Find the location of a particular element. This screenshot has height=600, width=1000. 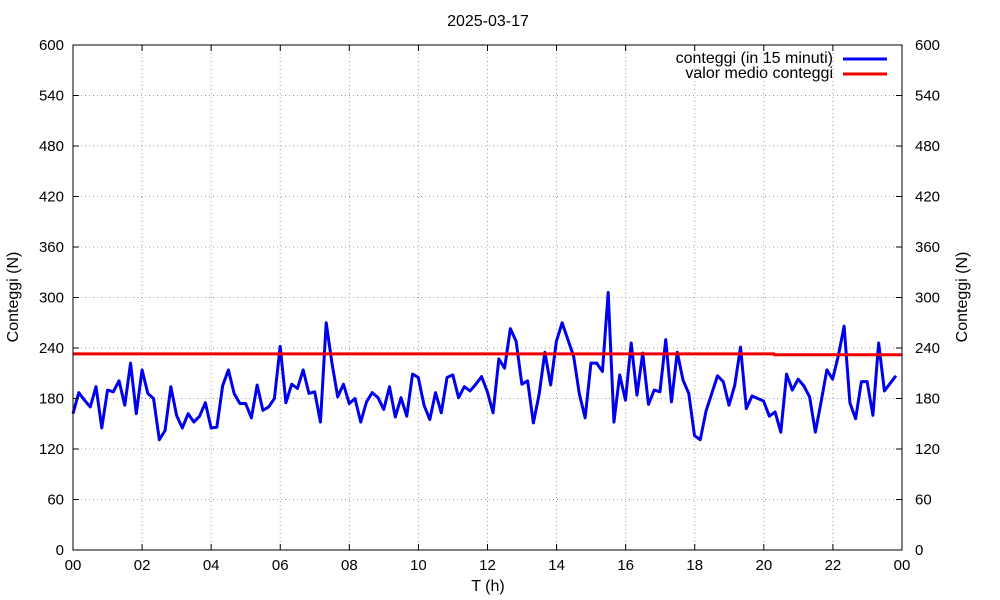

x-tick-label-3: 06 is located at coordinates (280, 565).